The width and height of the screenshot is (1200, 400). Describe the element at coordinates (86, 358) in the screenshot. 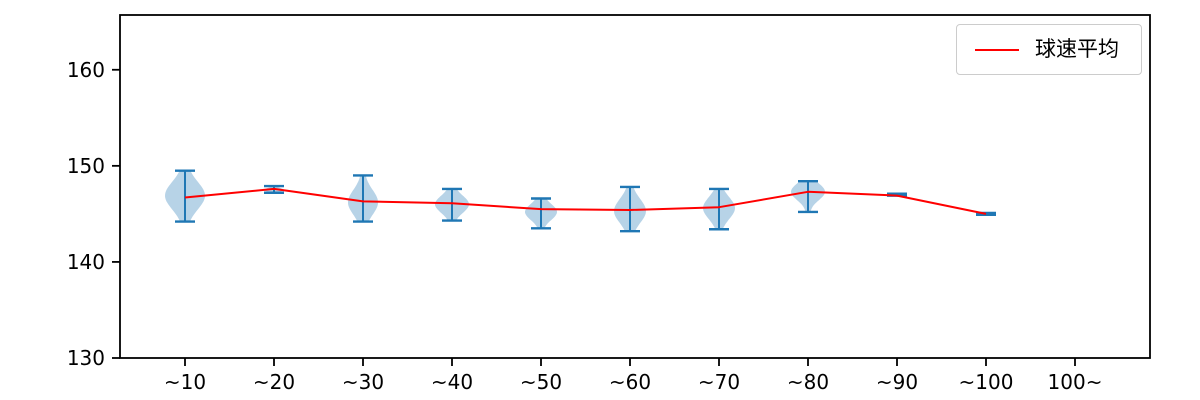

I see `y-tick-label: 130` at that location.